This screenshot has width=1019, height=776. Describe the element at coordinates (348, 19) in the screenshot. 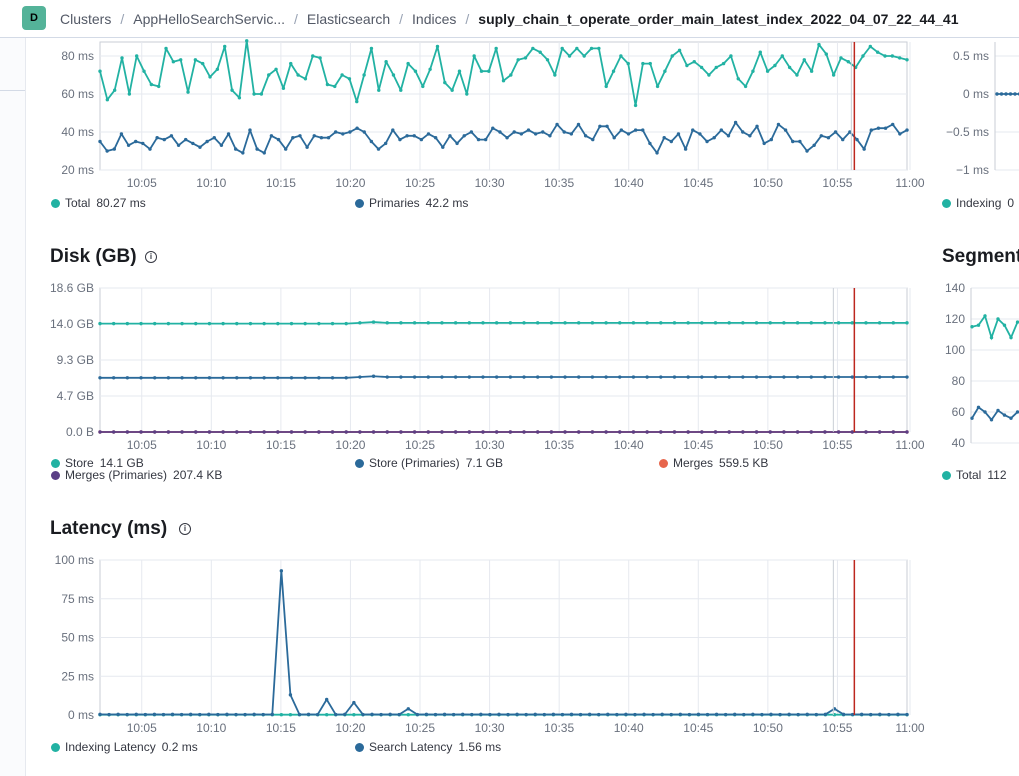

I see `breadcrumb-elasticsearch: Elasticsearch` at that location.